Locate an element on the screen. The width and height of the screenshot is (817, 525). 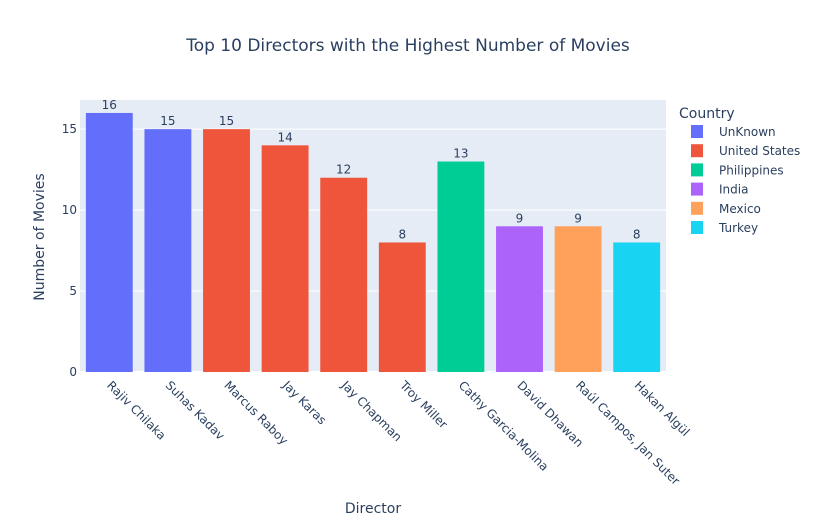
x-axis-title: Director is located at coordinates (373, 509).